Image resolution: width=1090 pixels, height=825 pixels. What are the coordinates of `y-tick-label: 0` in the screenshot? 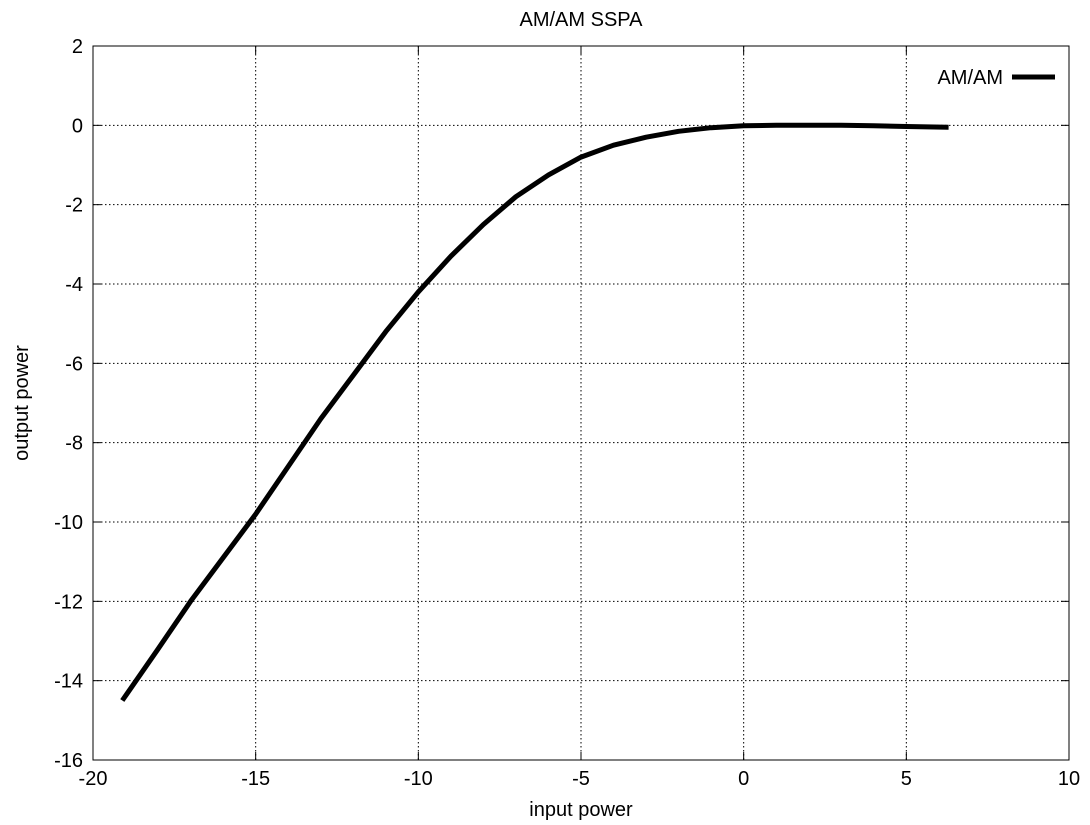 It's located at (77, 126).